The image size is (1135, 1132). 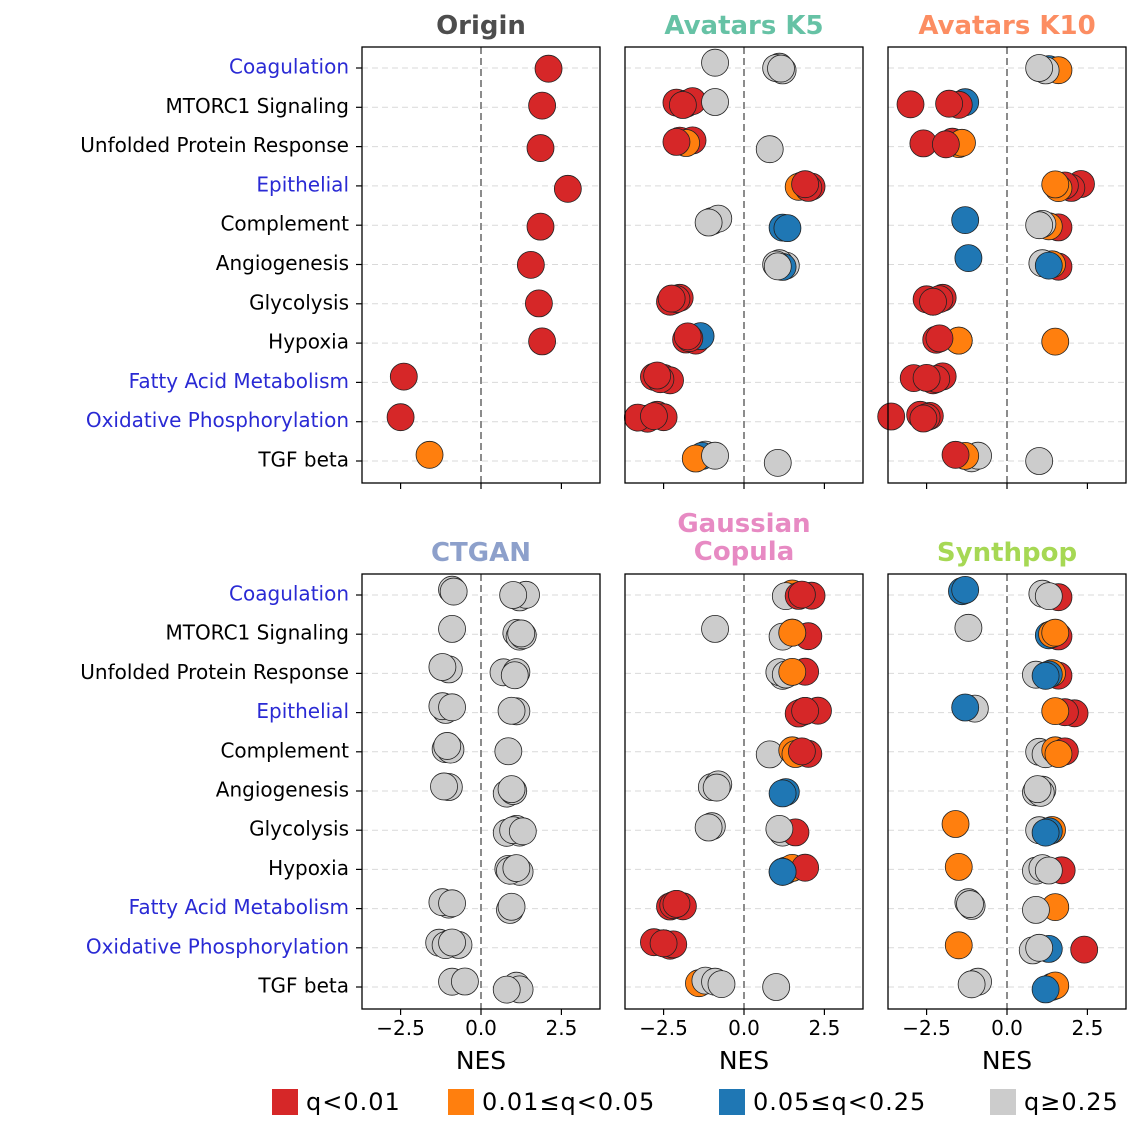 I want to click on panel-title: Origin, so click(x=481, y=26).